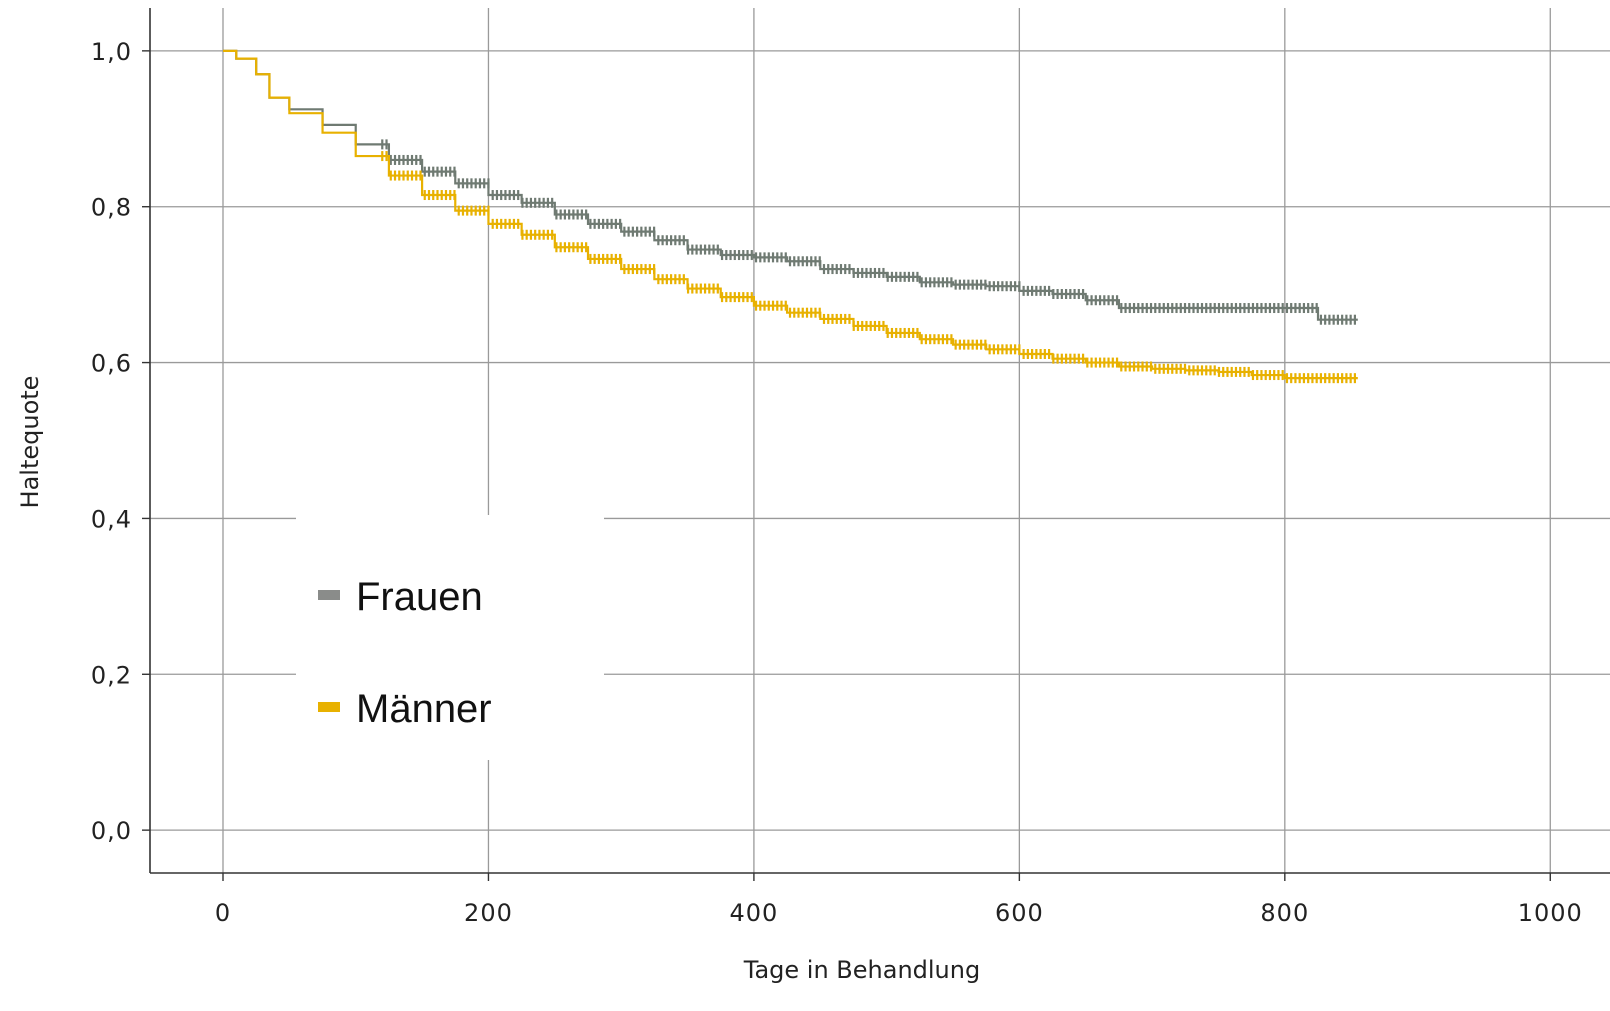  Describe the element at coordinates (1284, 913) in the screenshot. I see `x-tick-label-4: 800` at that location.